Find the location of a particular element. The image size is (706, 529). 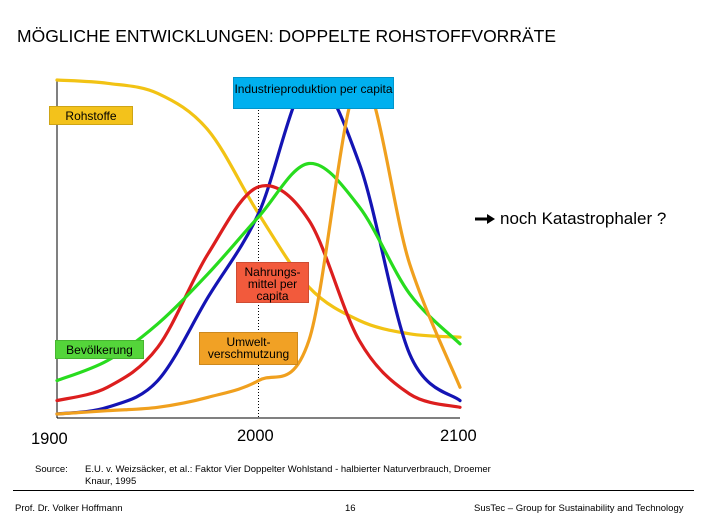

tick-label-2000: 2000 is located at coordinates (255, 436).